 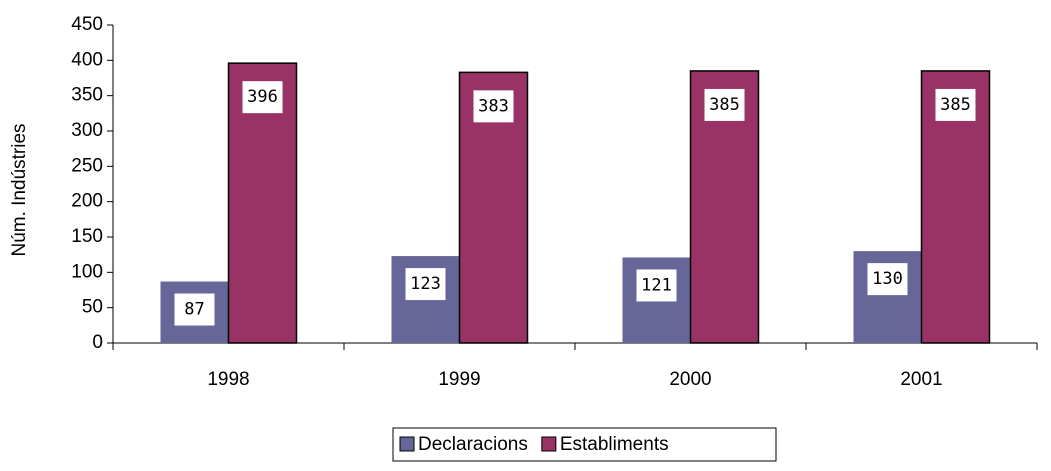 I want to click on y-tick-label: 150, so click(x=87, y=236).